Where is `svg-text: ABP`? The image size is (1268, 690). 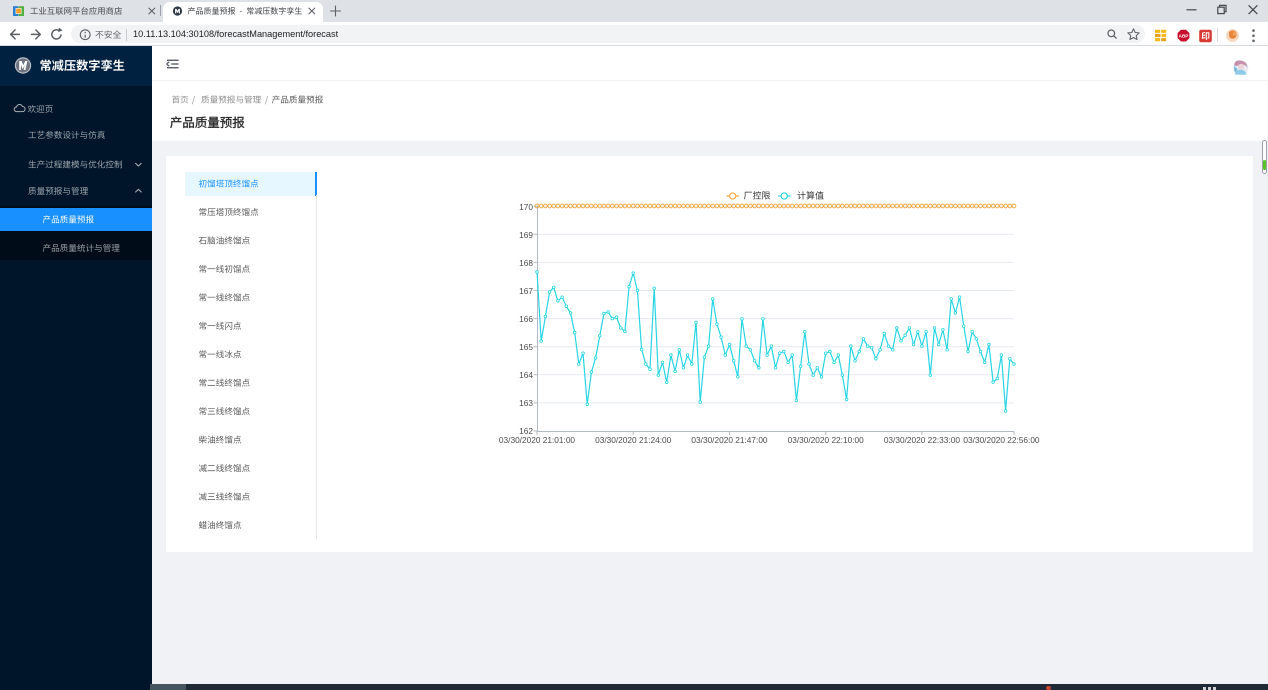 svg-text: ABP is located at coordinates (1184, 35).